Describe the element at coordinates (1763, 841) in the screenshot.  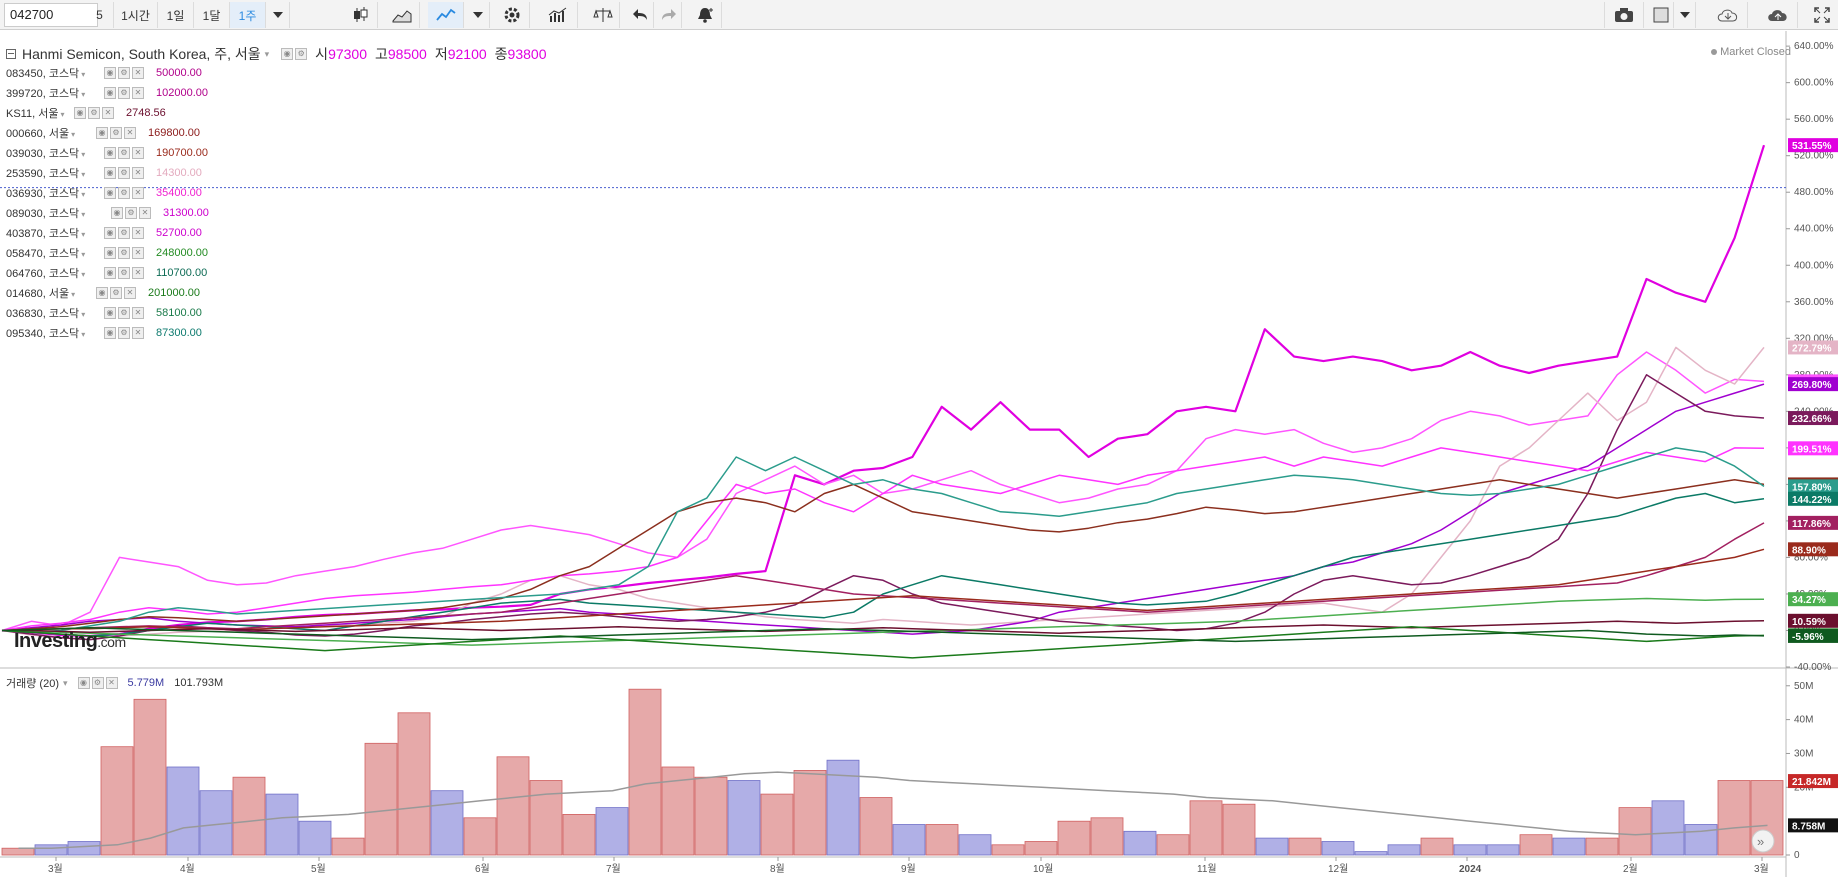
I see `scroll-forward-icon` at that location.